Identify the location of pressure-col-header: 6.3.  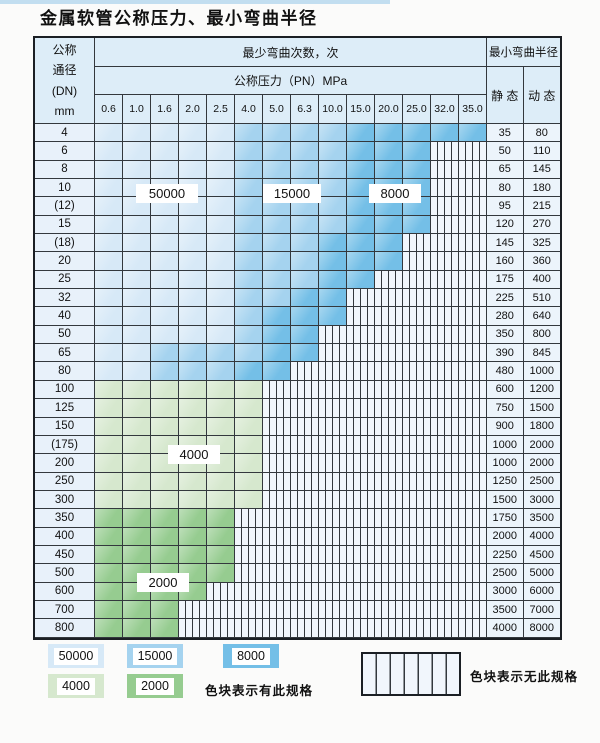
(305, 109).